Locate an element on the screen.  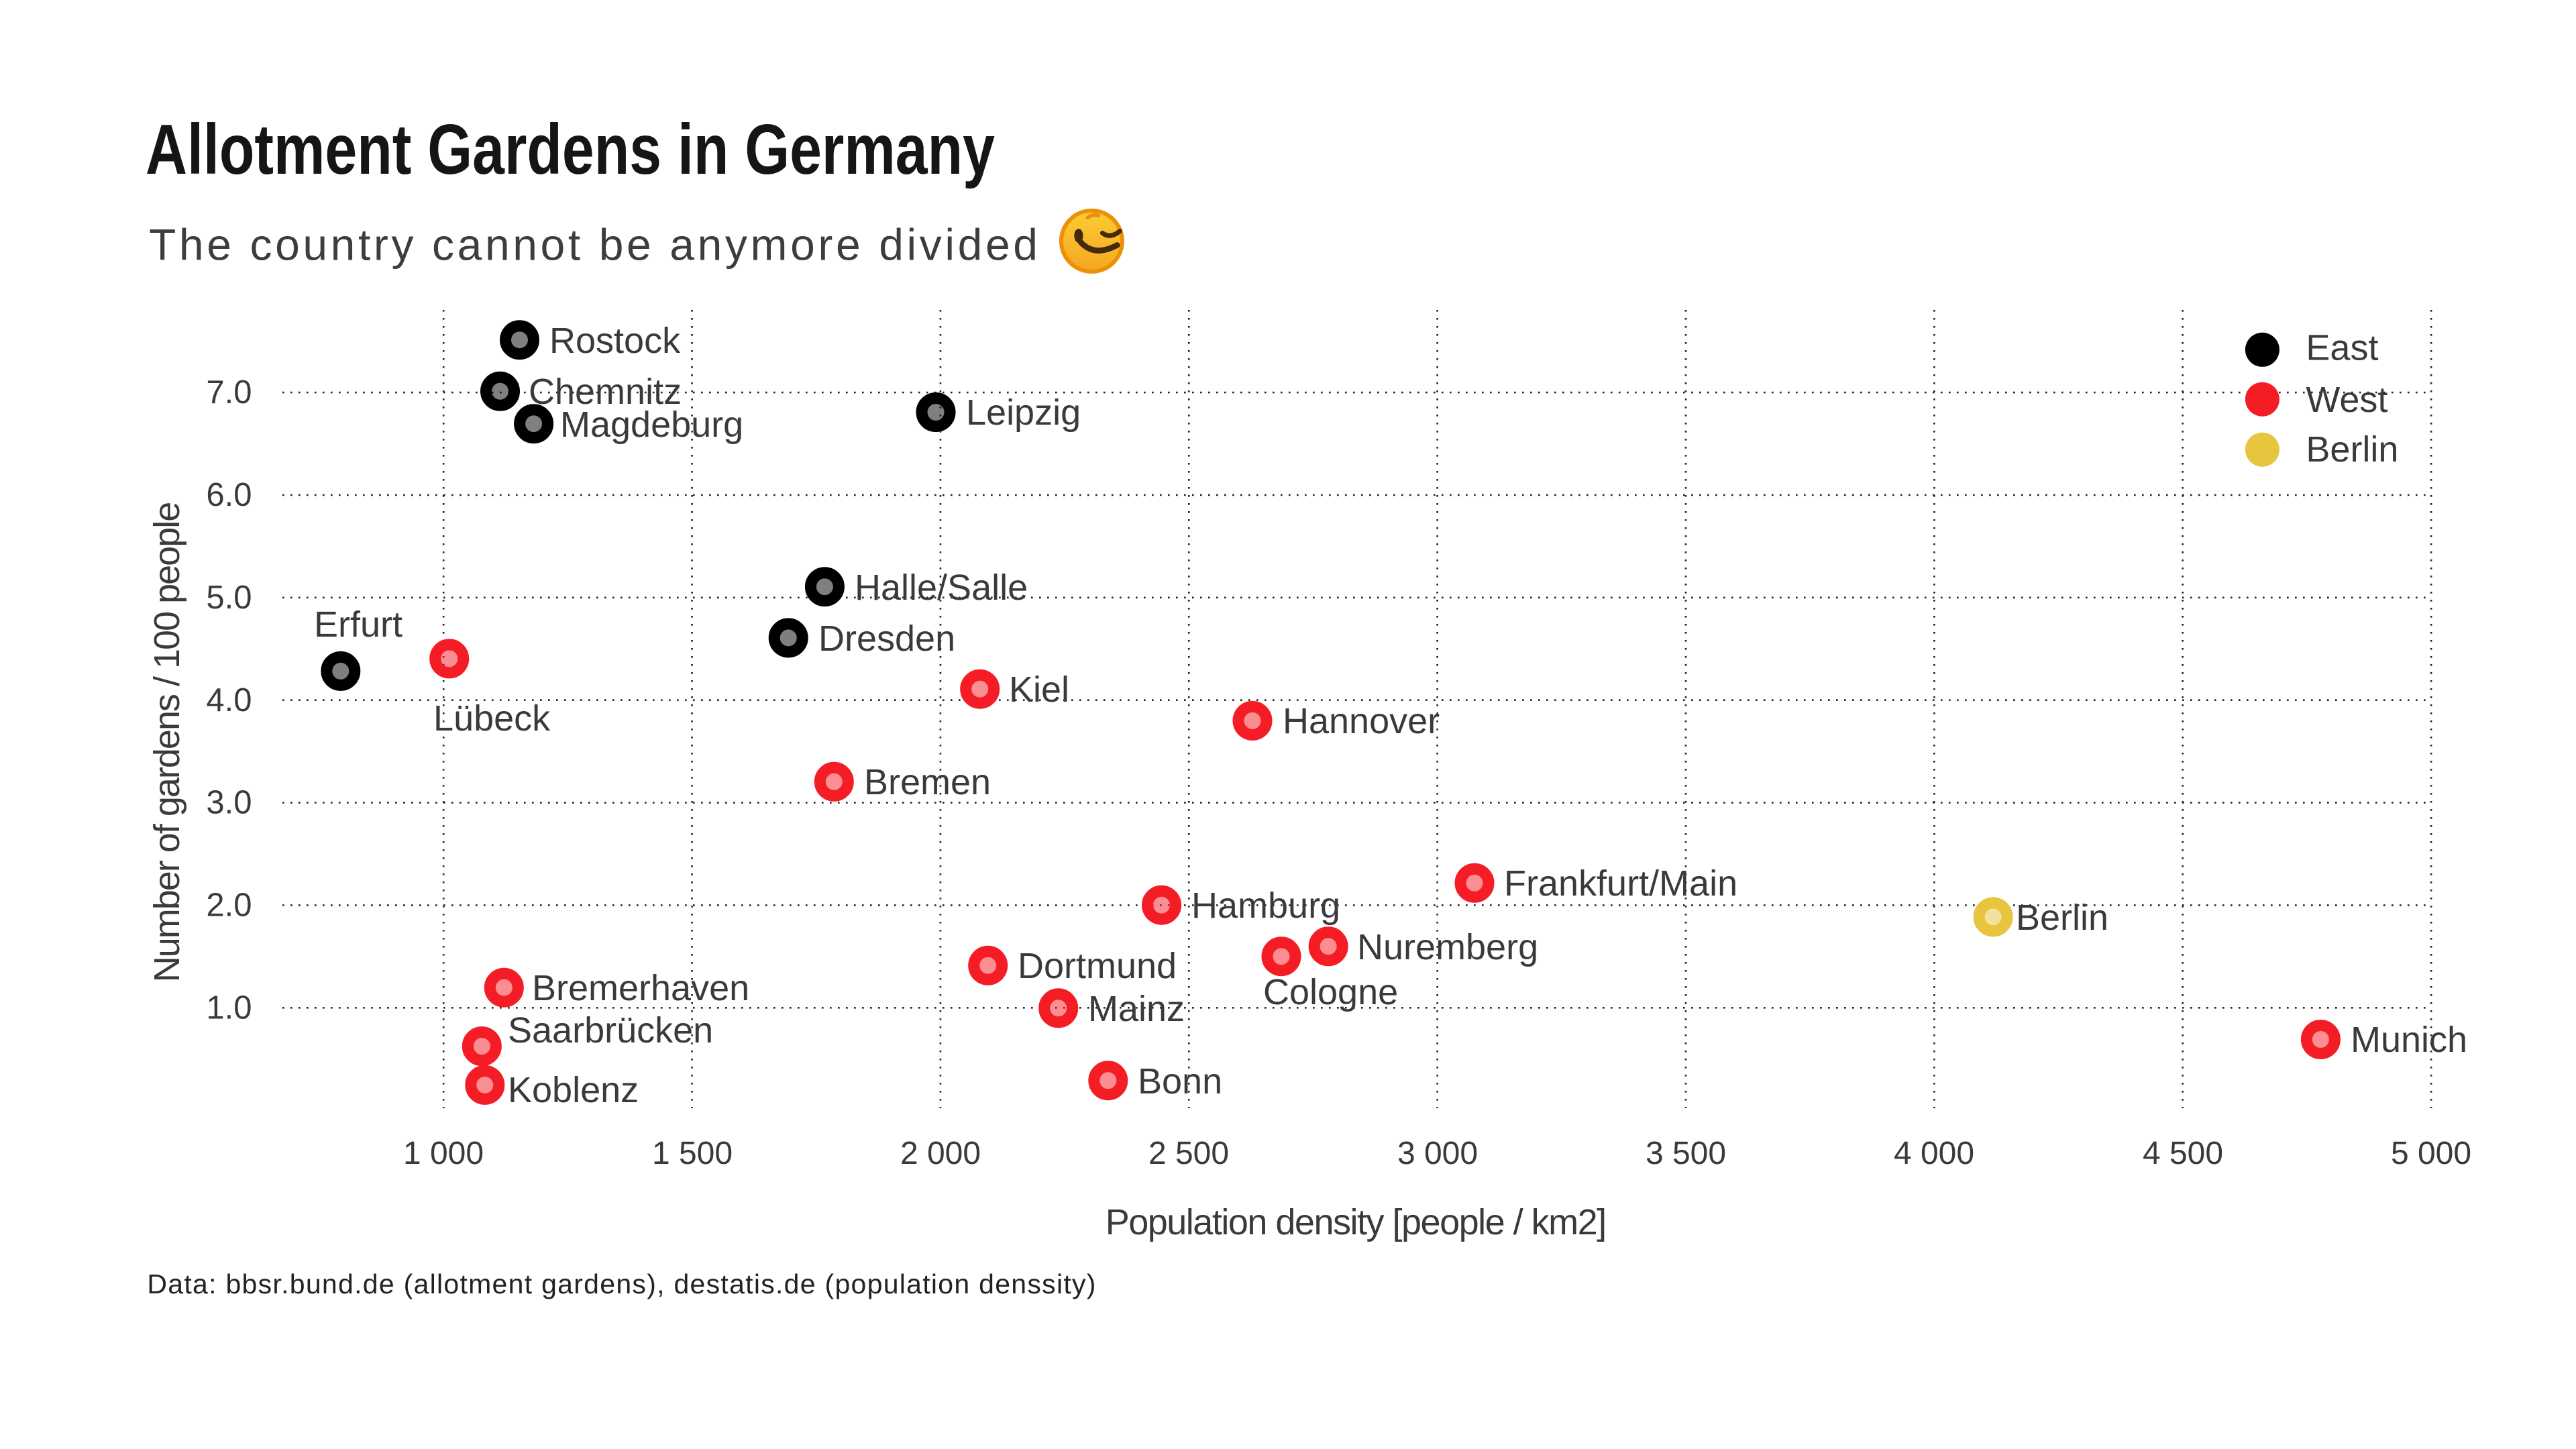
svg-text: Kiel is located at coordinates (1039, 689).